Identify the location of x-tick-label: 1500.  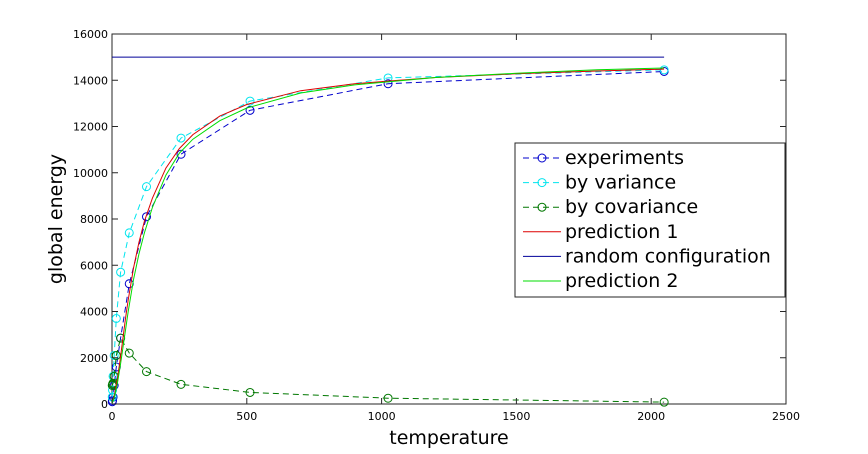
(516, 416).